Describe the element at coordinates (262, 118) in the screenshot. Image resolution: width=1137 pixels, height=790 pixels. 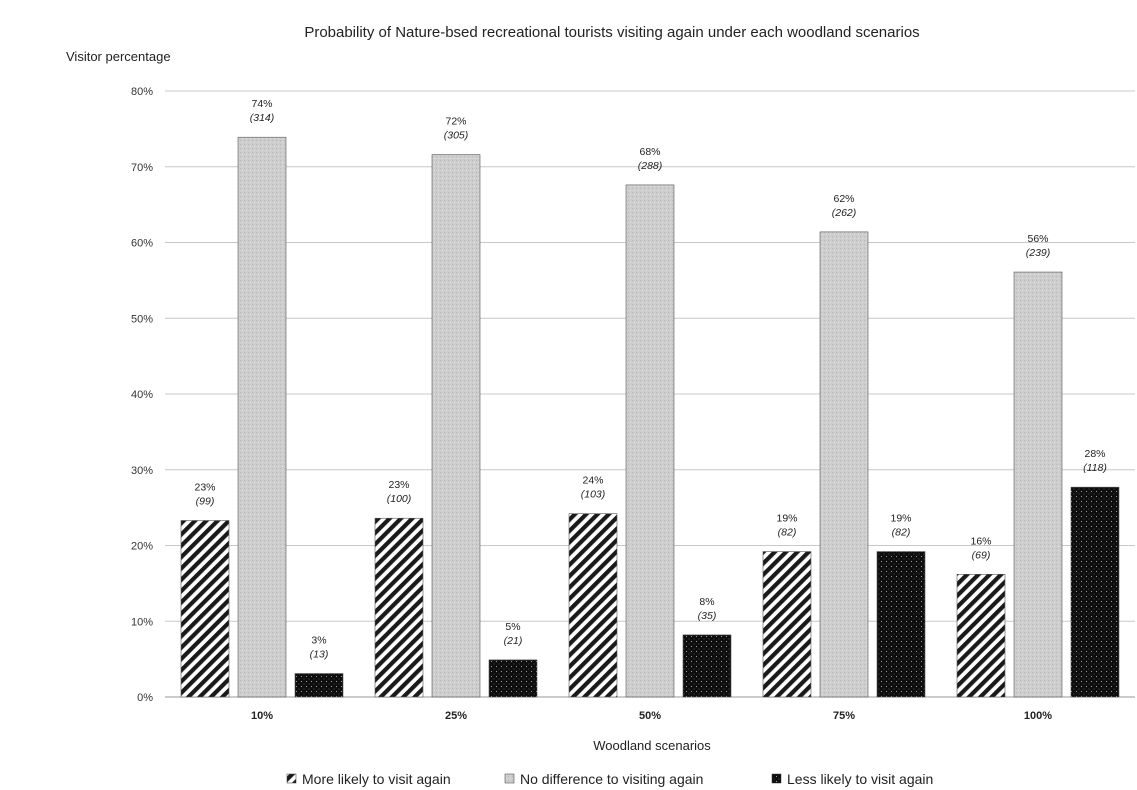
I see `data-label-count: (314)` at that location.